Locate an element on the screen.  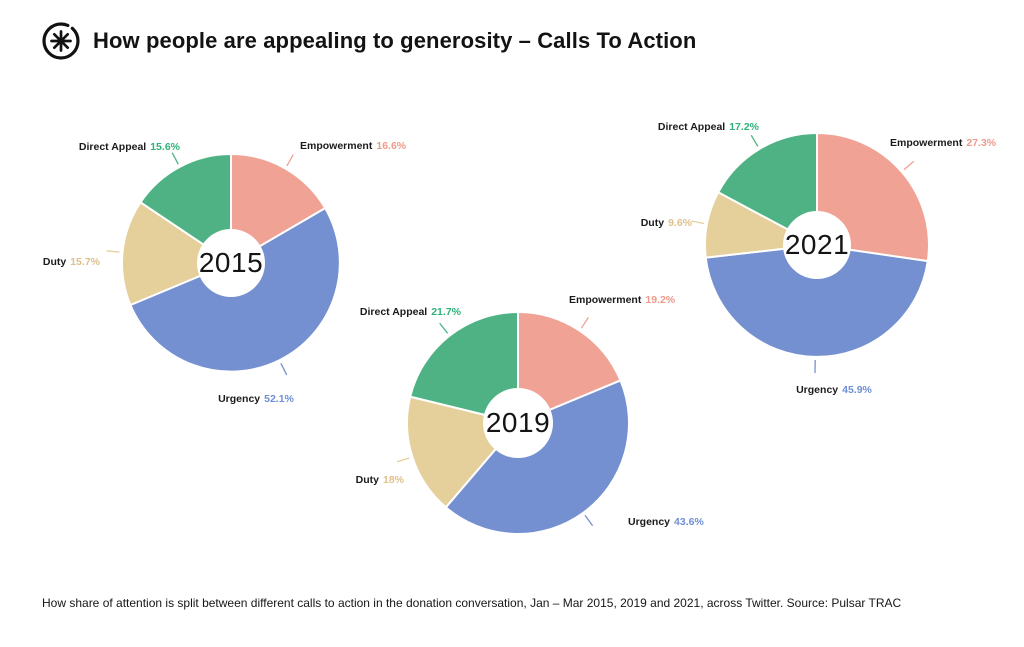
slice-label-urgency: Urgency 43.6% is located at coordinates (666, 522).